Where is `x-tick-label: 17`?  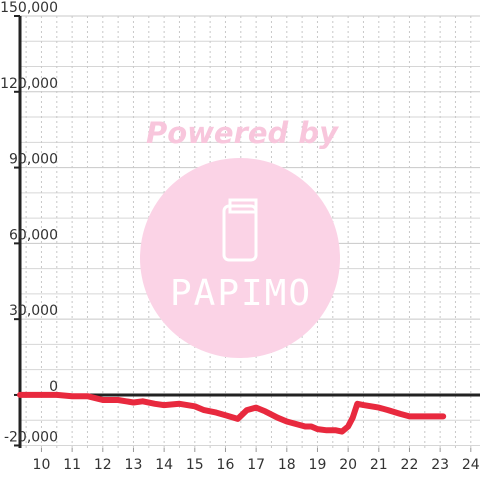 x-tick-label: 17 is located at coordinates (256, 465).